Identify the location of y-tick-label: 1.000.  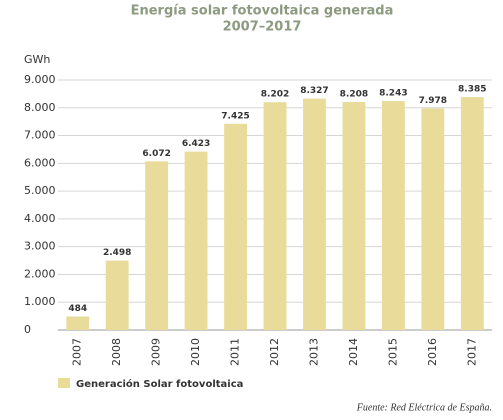
(40, 301).